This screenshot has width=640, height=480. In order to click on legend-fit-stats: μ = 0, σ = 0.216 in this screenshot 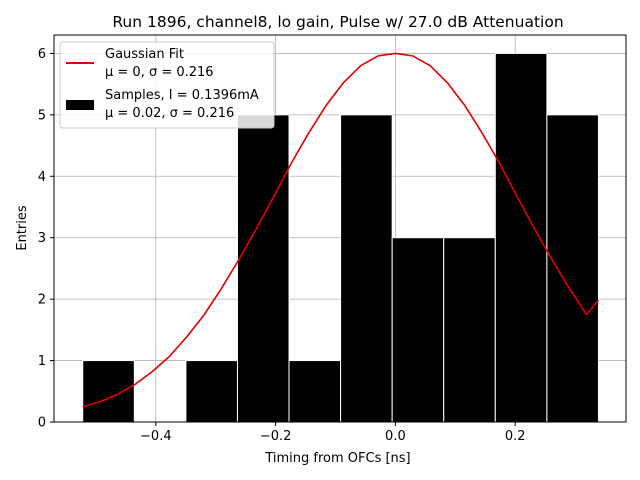, I will do `click(159, 72)`.